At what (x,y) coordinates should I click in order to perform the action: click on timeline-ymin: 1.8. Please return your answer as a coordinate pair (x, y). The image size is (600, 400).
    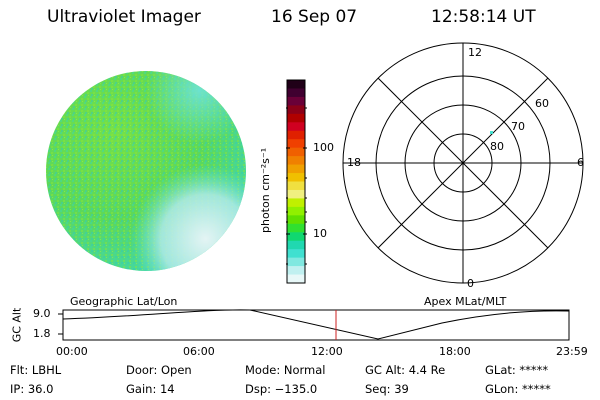
    Looking at the image, I should click on (42, 333).